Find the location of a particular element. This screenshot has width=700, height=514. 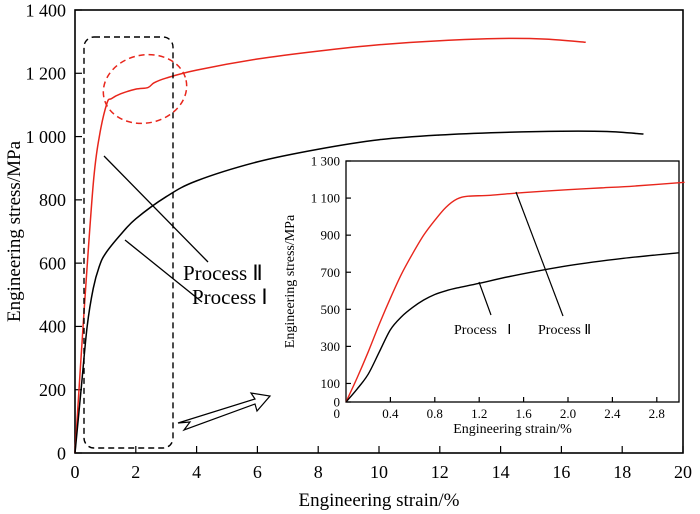

y-tick-label: 1 400 is located at coordinates (46, 10).